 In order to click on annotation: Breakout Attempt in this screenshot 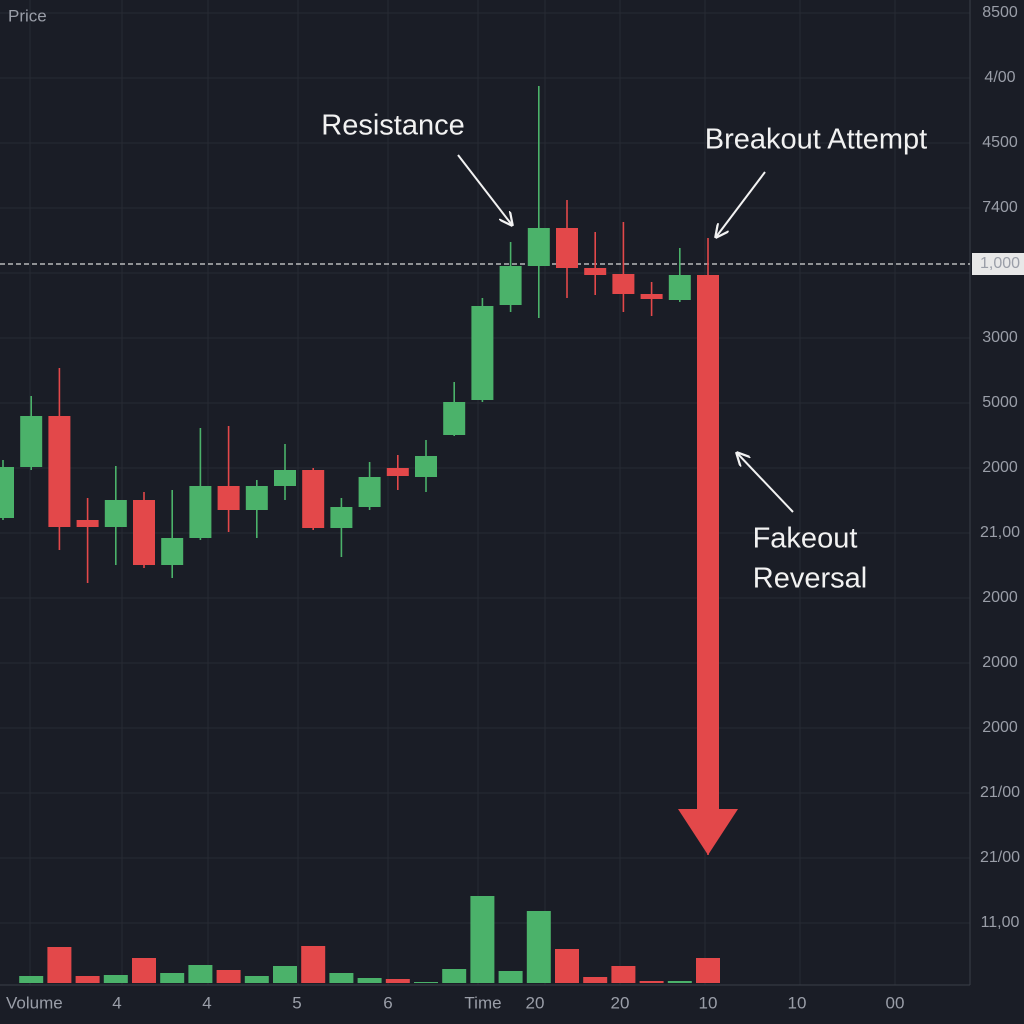, I will do `click(816, 140)`.